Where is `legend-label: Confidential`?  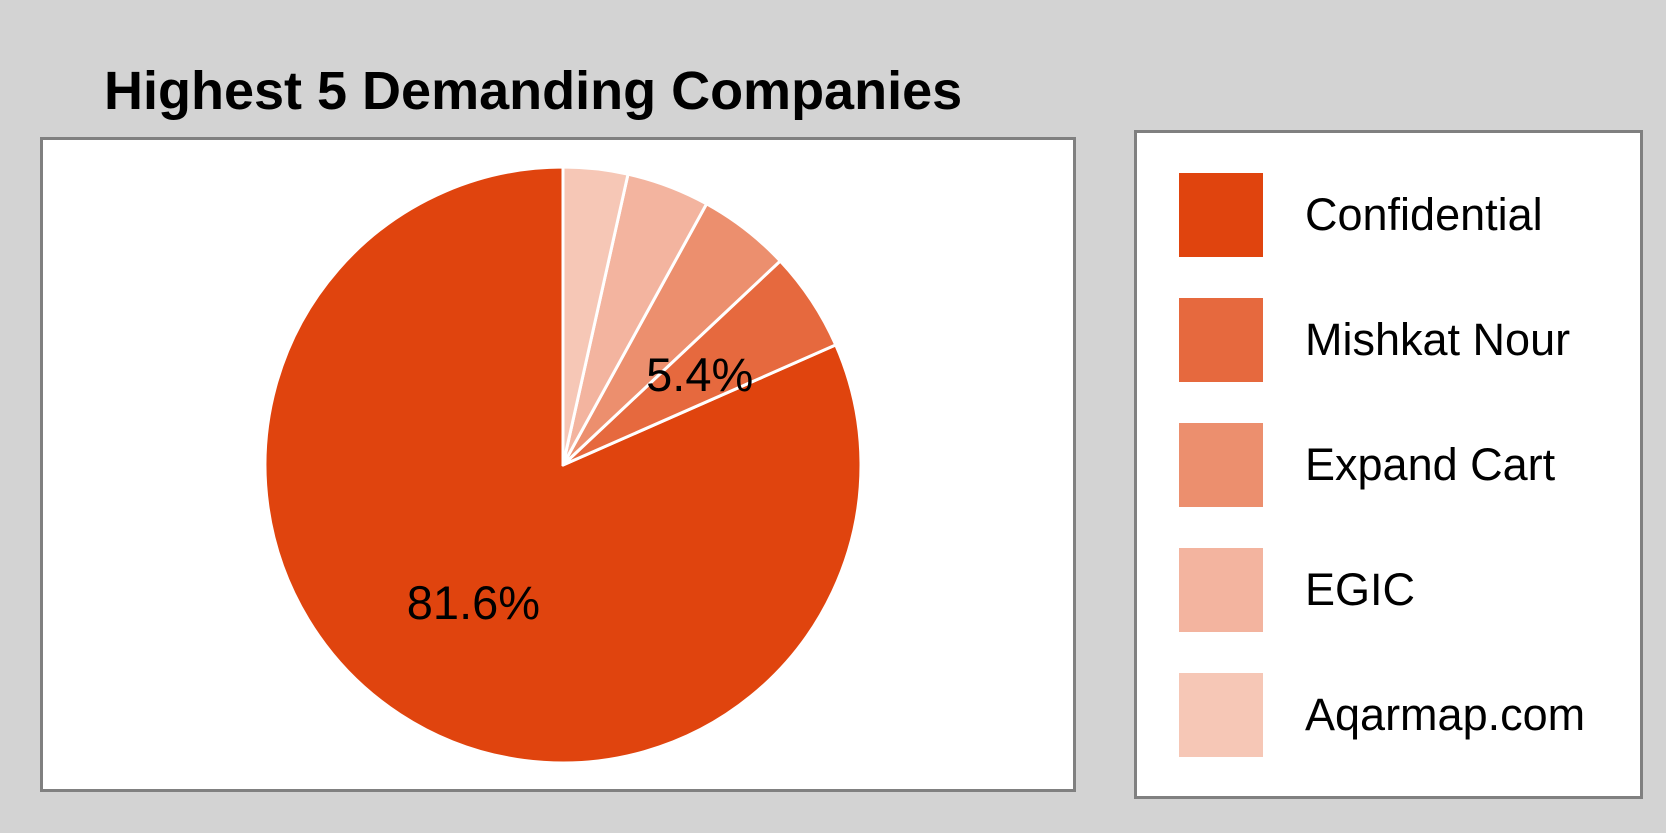
legend-label: Confidential is located at coordinates (1424, 214).